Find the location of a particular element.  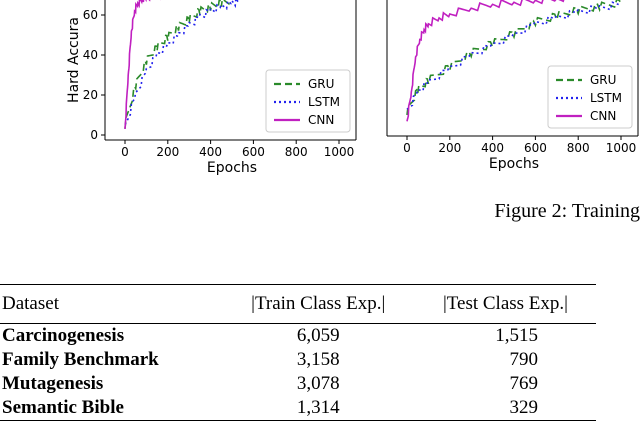

table-row: Mutagenesis 3,078 769 is located at coordinates (298, 384).